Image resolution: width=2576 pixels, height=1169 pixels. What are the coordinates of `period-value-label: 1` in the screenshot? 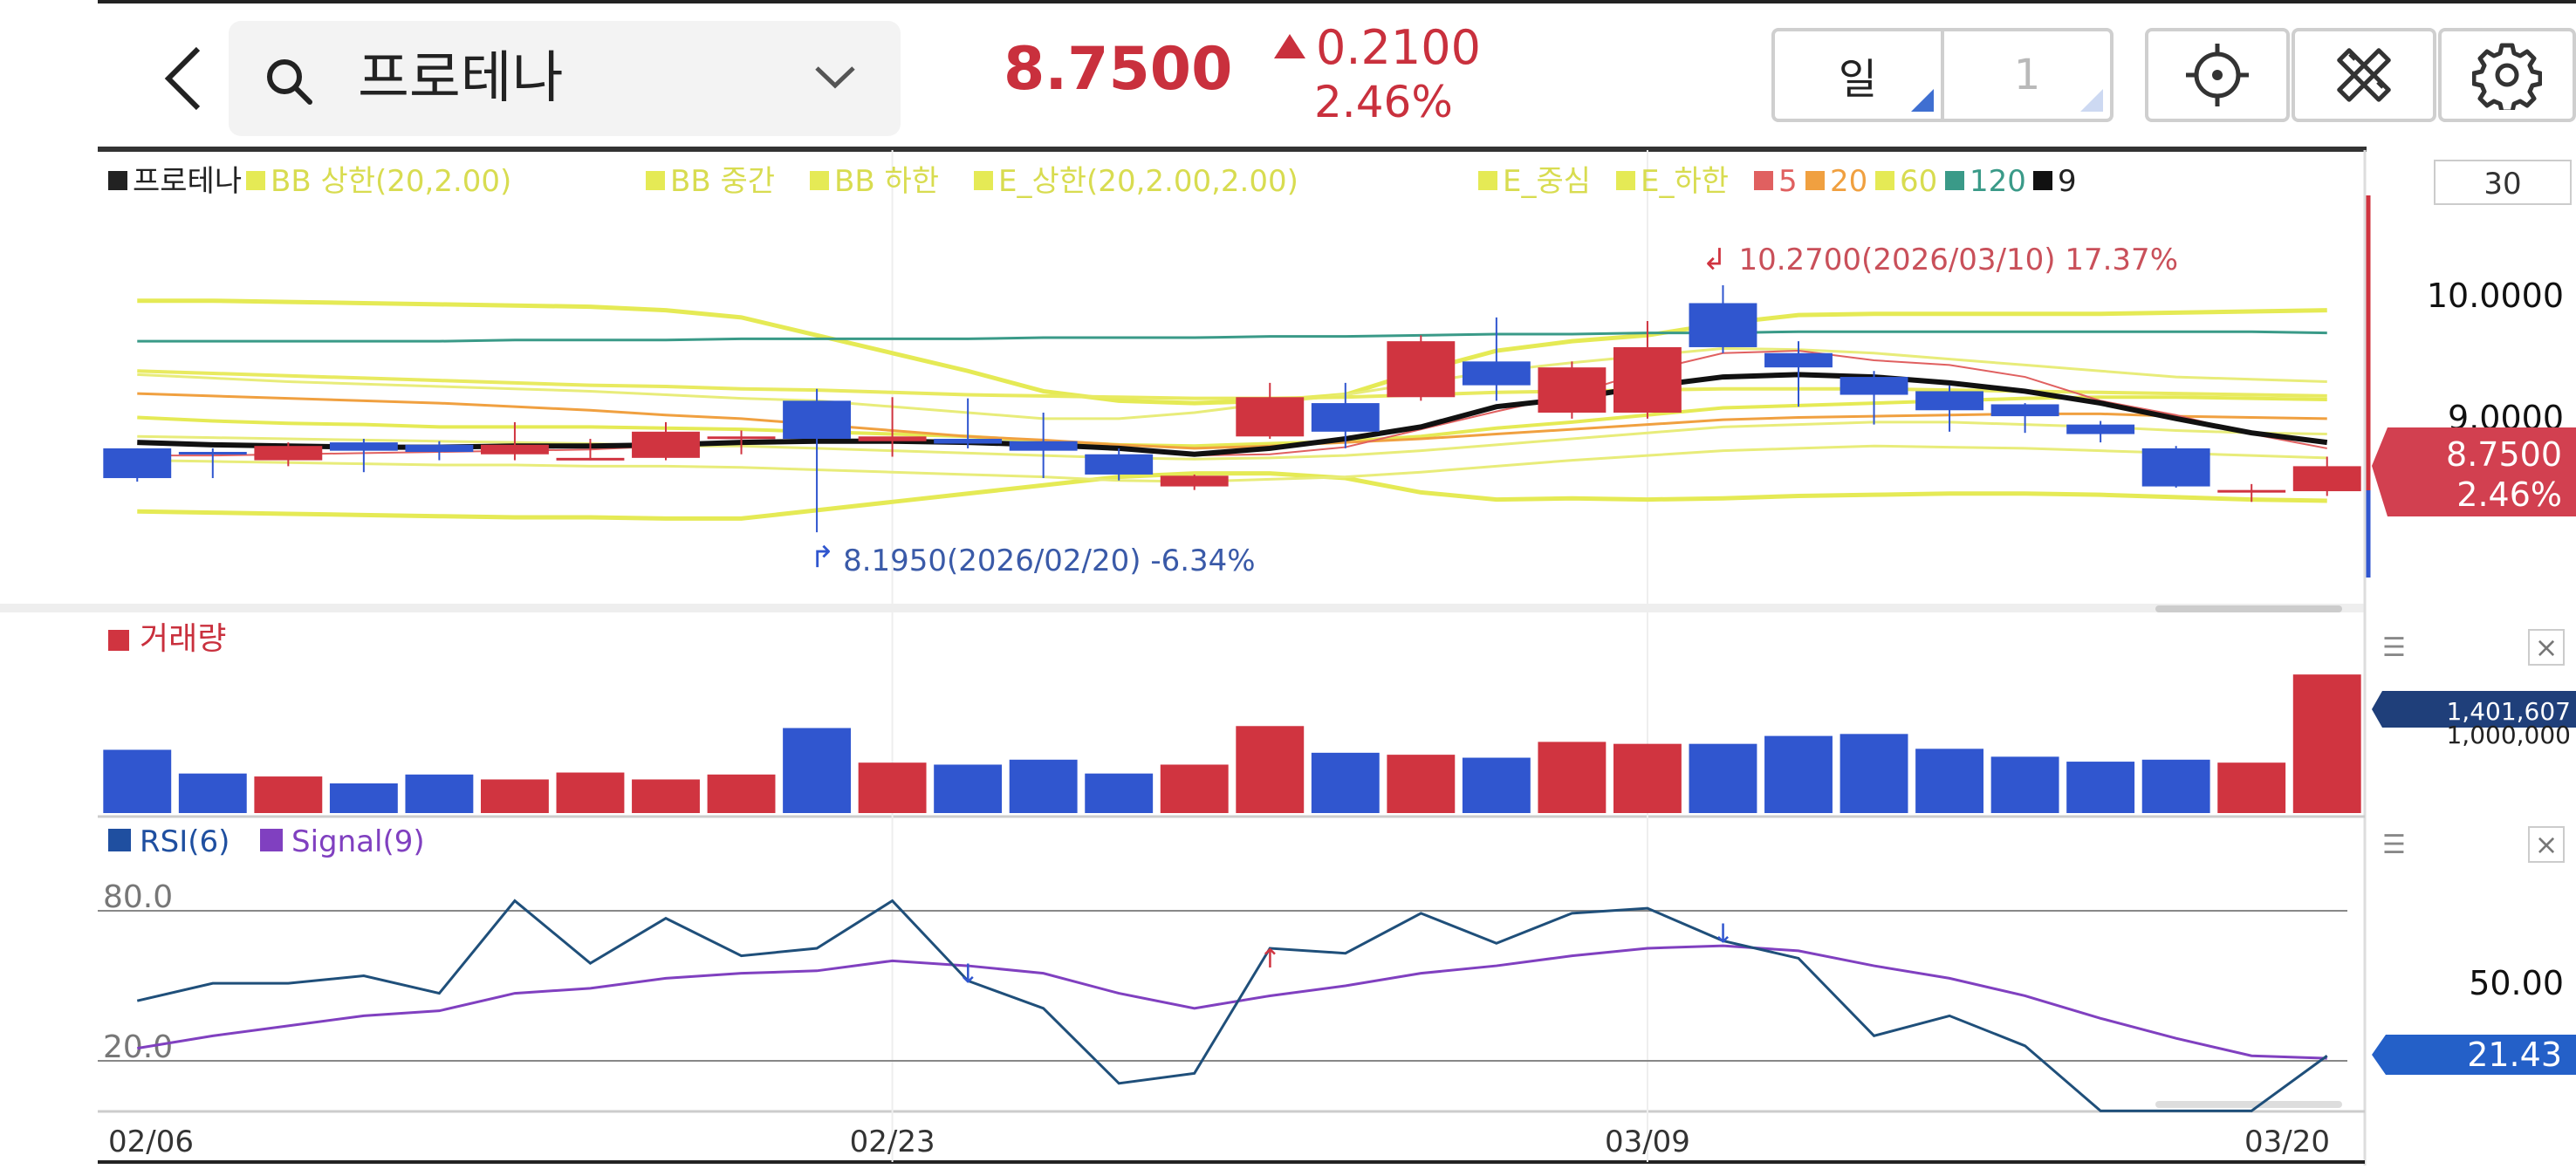 It's located at (2027, 75).